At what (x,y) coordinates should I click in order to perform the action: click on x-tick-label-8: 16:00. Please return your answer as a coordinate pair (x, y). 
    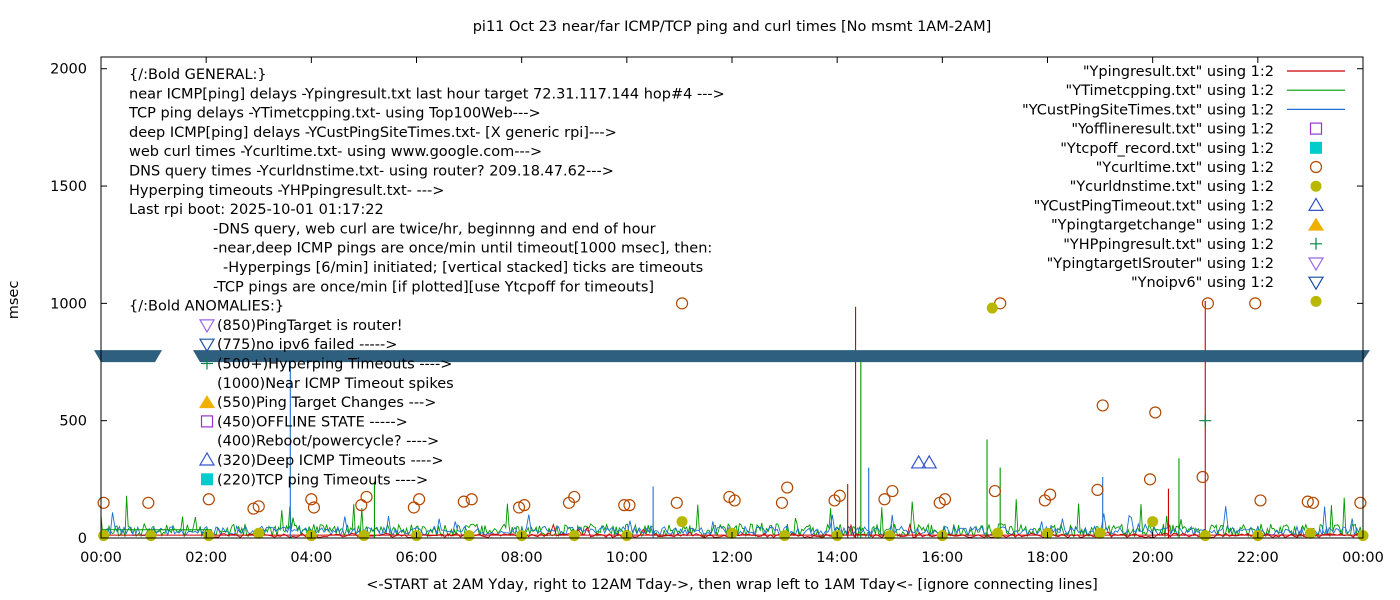
    Looking at the image, I should click on (942, 558).